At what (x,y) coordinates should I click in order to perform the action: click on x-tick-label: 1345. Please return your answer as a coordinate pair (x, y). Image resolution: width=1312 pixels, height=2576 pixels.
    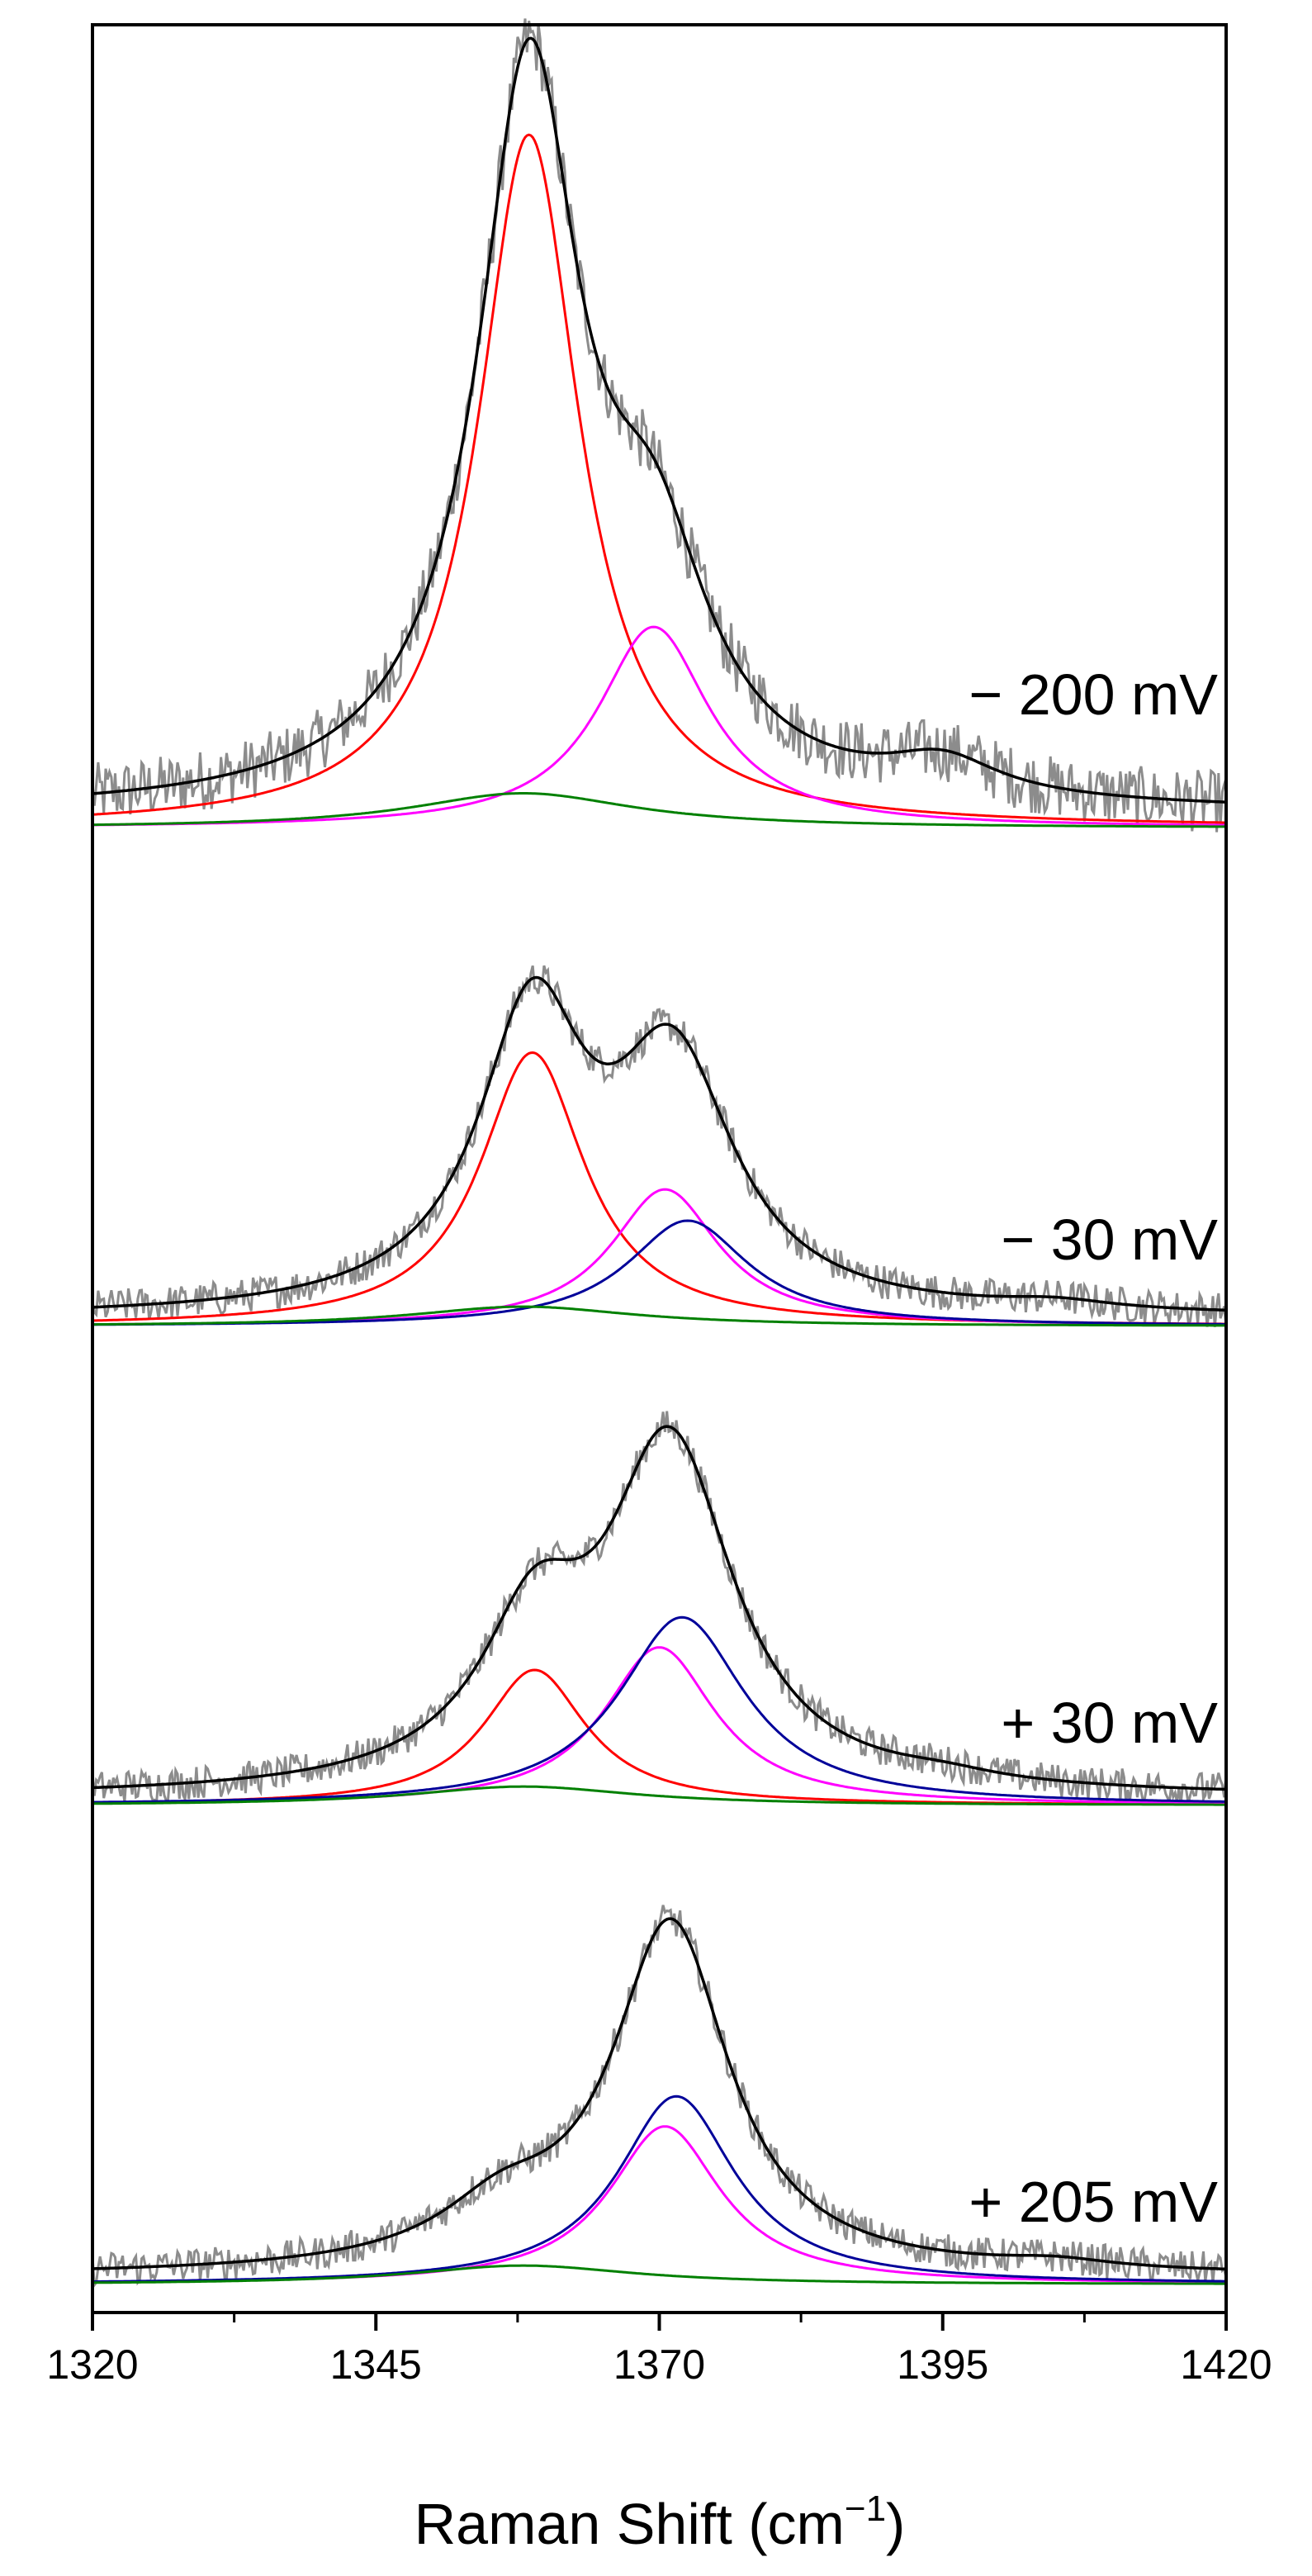
    Looking at the image, I should click on (376, 2364).